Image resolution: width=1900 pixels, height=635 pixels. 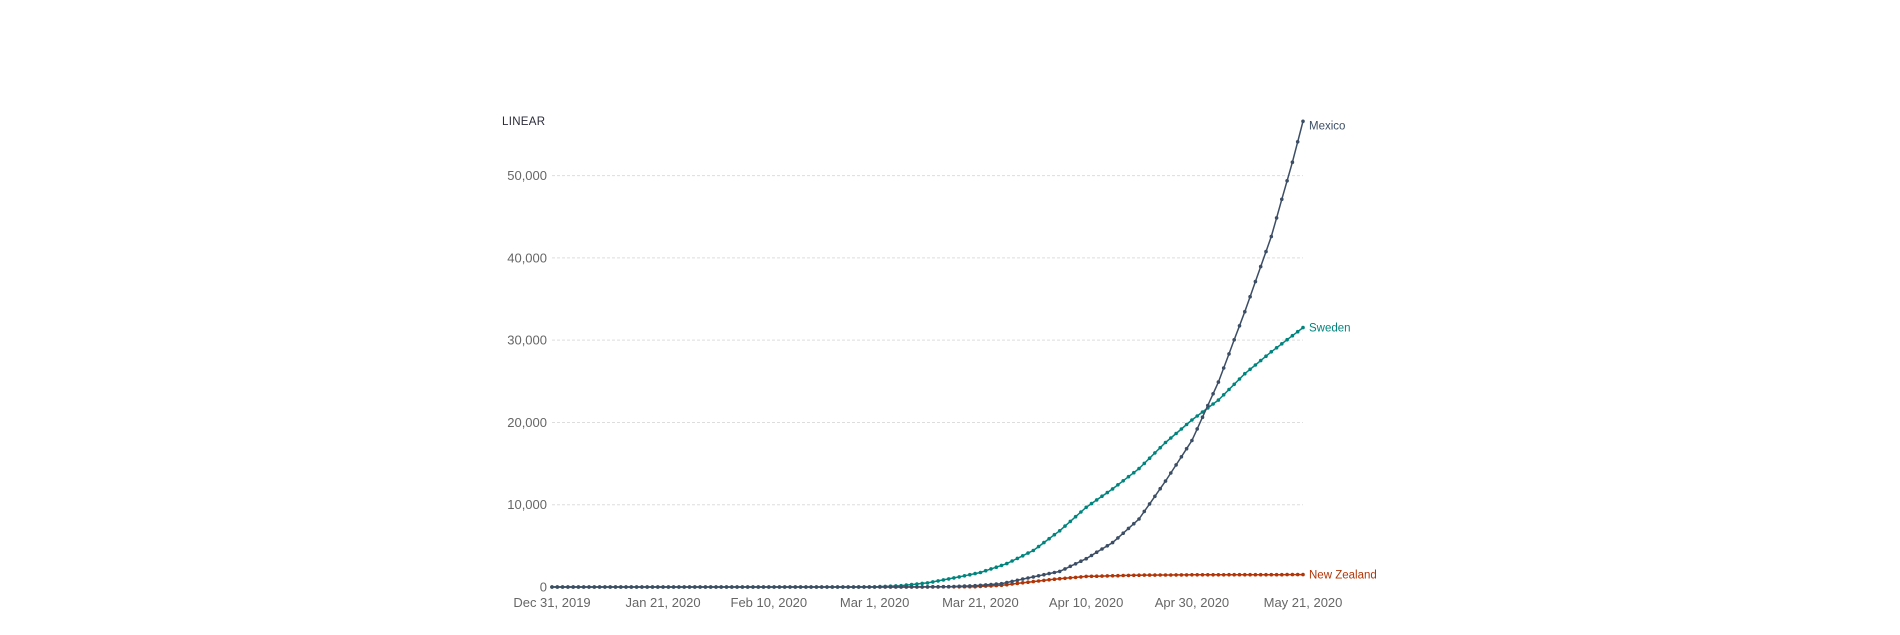 What do you see at coordinates (1327, 126) in the screenshot?
I see `series-end-label: Mexico` at bounding box center [1327, 126].